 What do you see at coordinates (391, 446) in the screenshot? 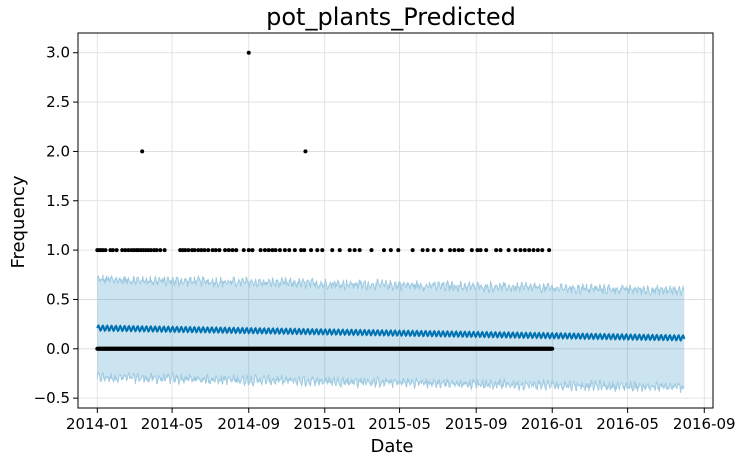
I see `x-axis-label: Date` at bounding box center [391, 446].